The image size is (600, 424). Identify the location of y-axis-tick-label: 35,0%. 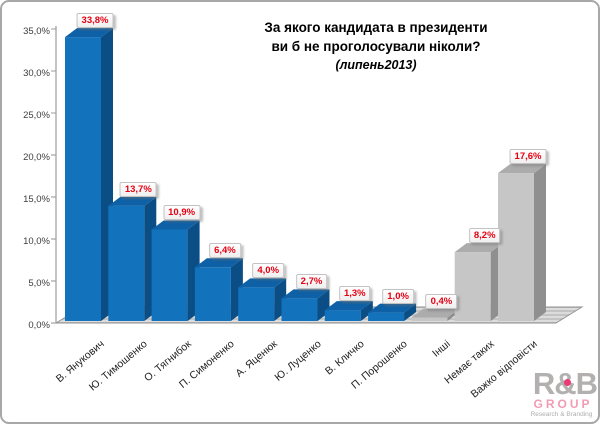
(36, 31).